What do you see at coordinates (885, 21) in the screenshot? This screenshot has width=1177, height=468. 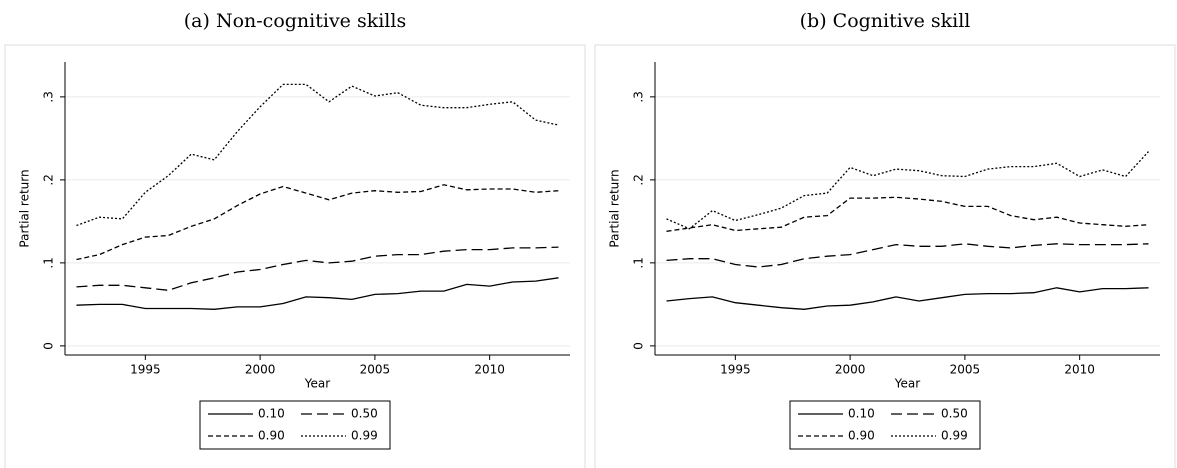 I see `chart-title: (b) Cognitive skill` at bounding box center [885, 21].